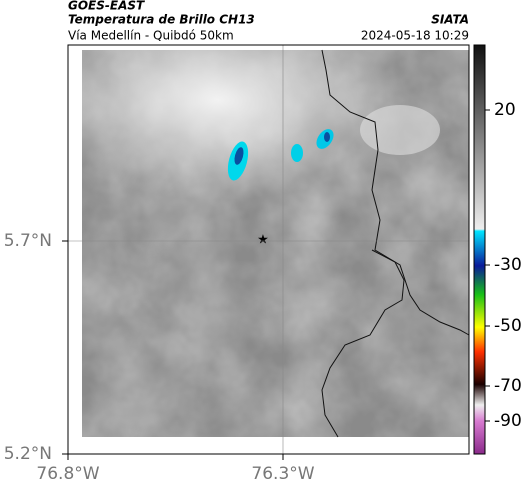 This screenshot has height=491, width=526. What do you see at coordinates (282, 474) in the screenshot?
I see `lon-label: 76.3°W` at bounding box center [282, 474].